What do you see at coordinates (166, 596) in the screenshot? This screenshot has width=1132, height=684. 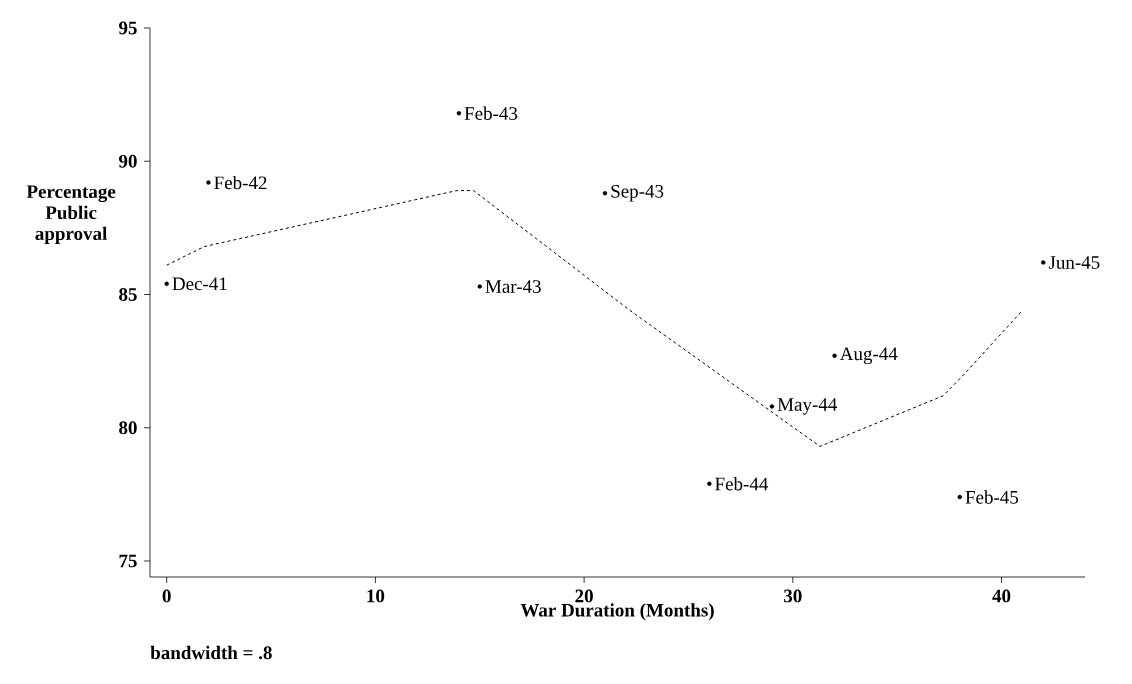 I see `x-tick-label: 0` at bounding box center [166, 596].